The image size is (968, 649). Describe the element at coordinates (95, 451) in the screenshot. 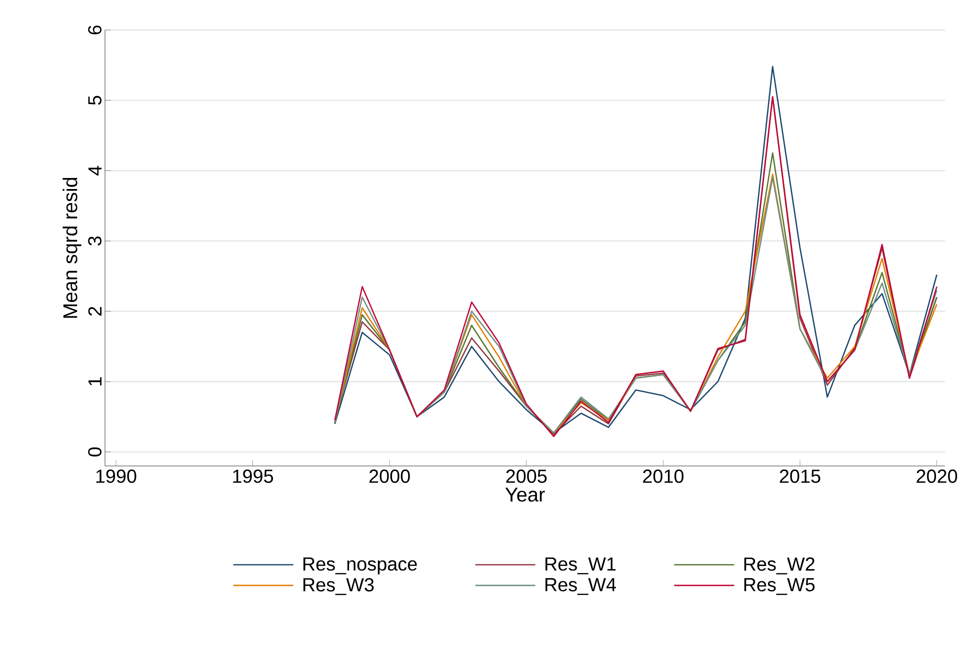

I see `y-tick-label: 0` at that location.